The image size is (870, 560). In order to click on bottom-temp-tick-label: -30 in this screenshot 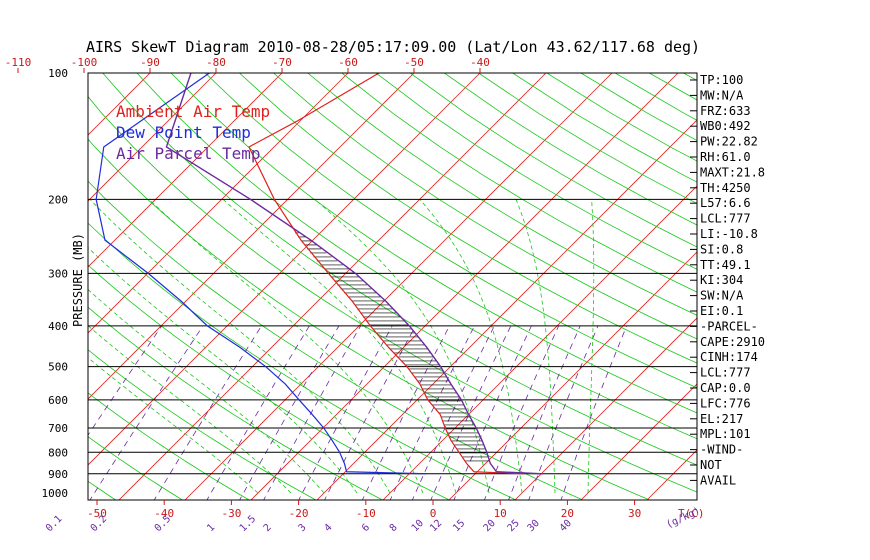, I will do `click(231, 513)`.